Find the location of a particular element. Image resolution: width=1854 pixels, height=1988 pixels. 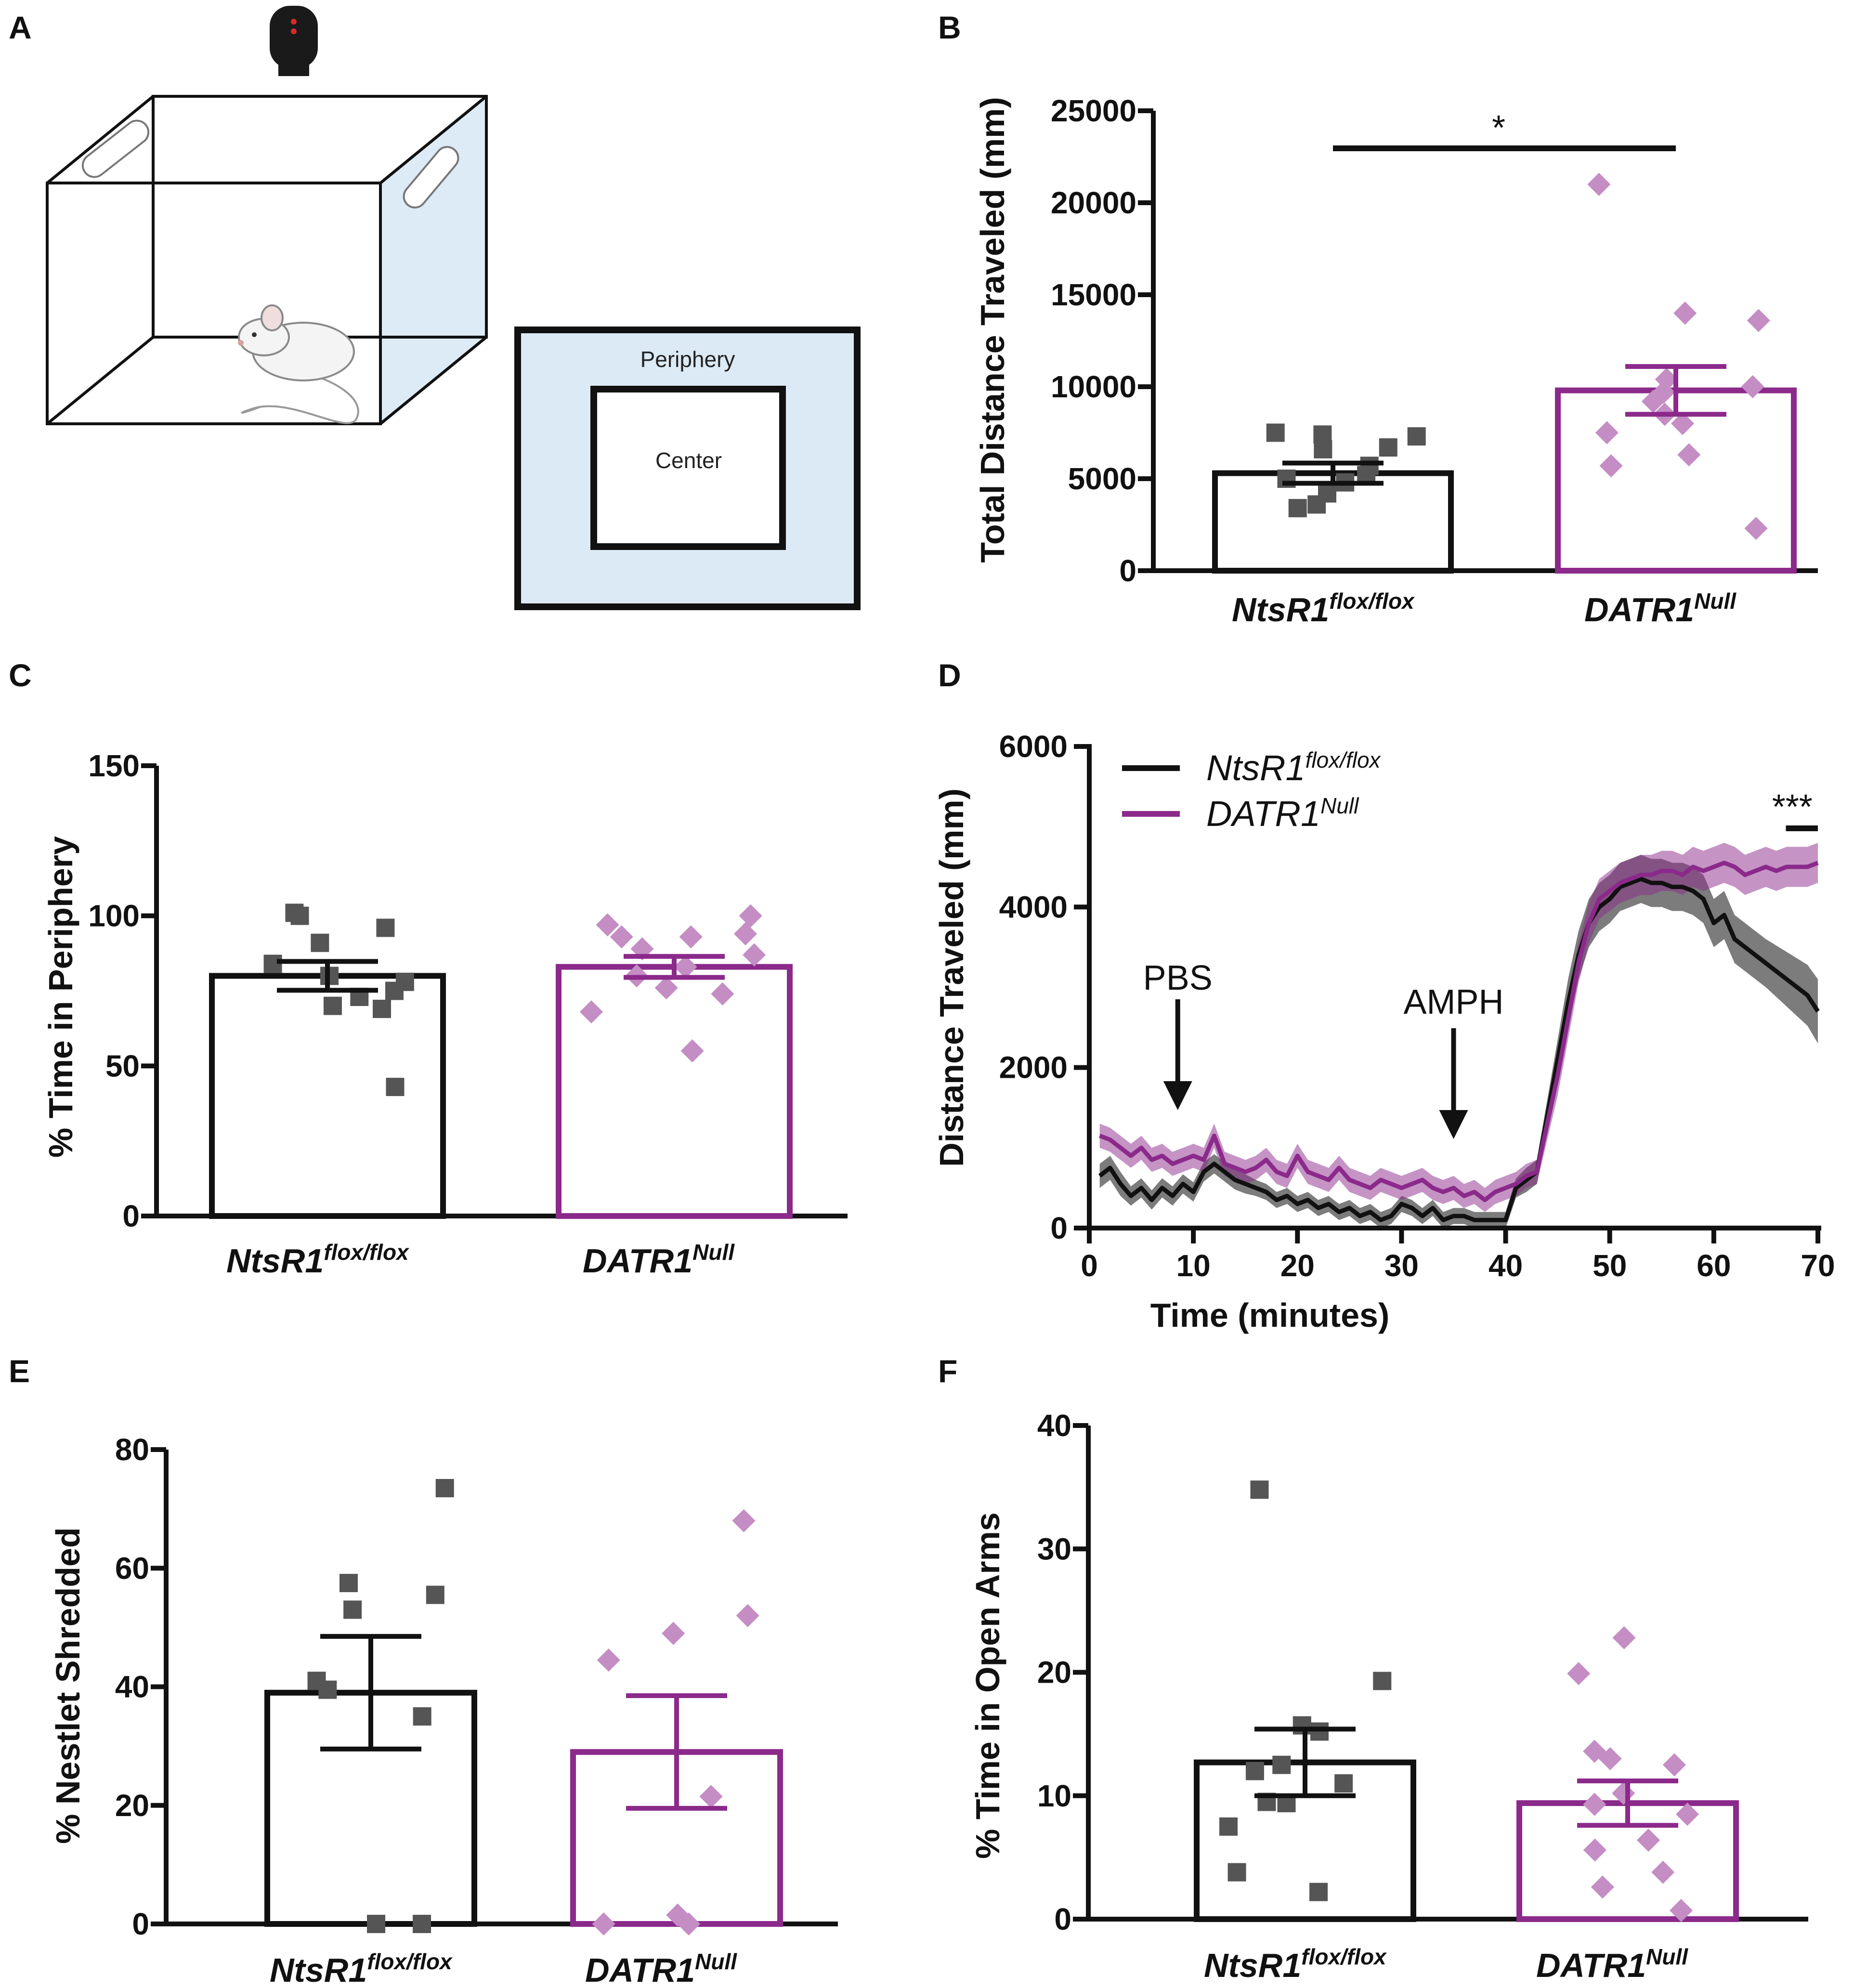

chart-e-ylabel: % Nestlet Shredded is located at coordinates (68, 1685).